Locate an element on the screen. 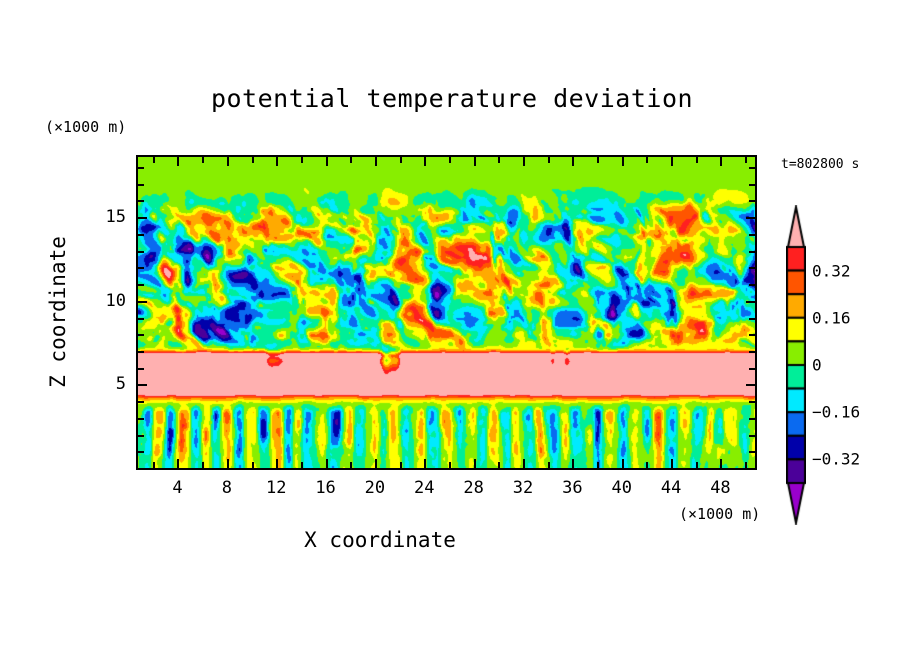  x-tick-label: 20 is located at coordinates (375, 488).